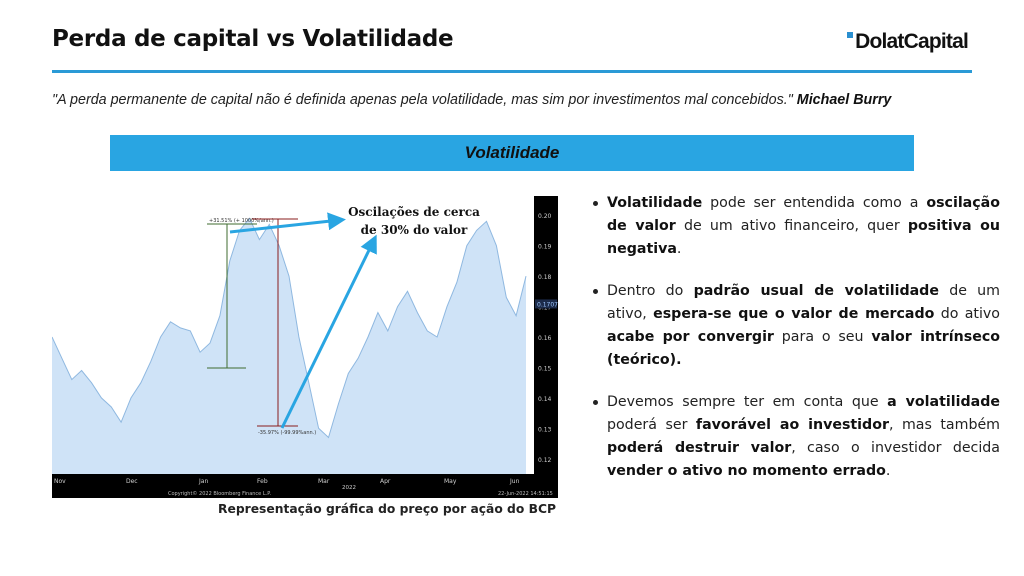 The image size is (1024, 576). I want to click on header-divider, so click(512, 71).